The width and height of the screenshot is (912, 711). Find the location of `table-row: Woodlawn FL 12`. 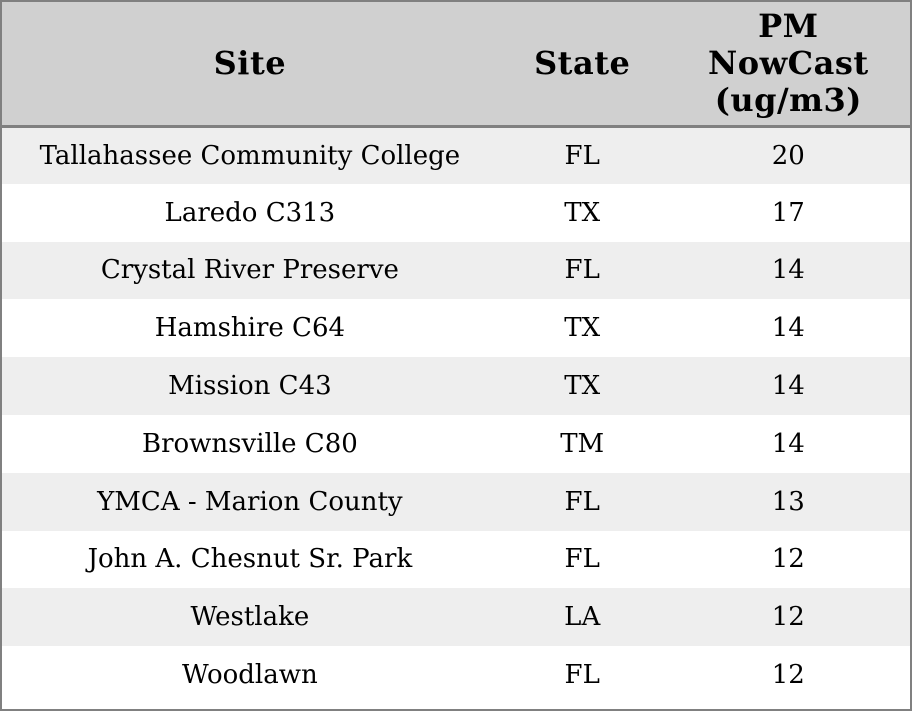

table-row: Woodlawn FL 12 is located at coordinates (456, 675).